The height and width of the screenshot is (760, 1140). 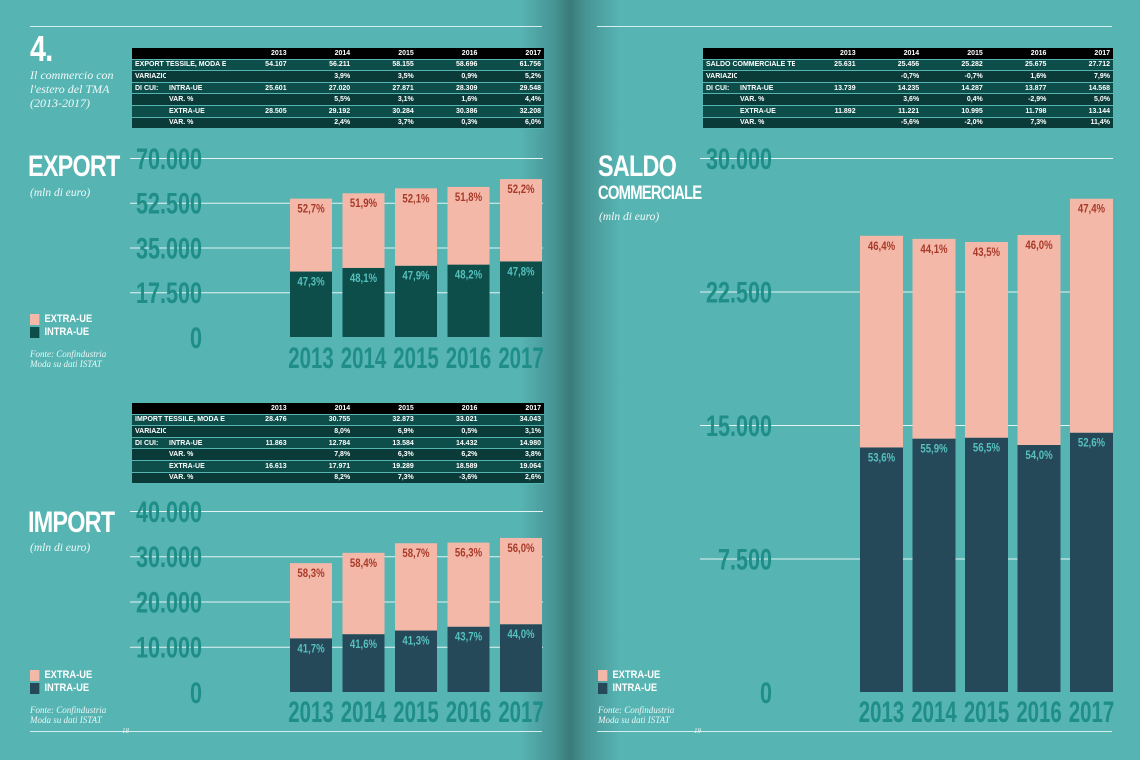 I want to click on table-cell-value: 11.863, so click(x=258, y=443).